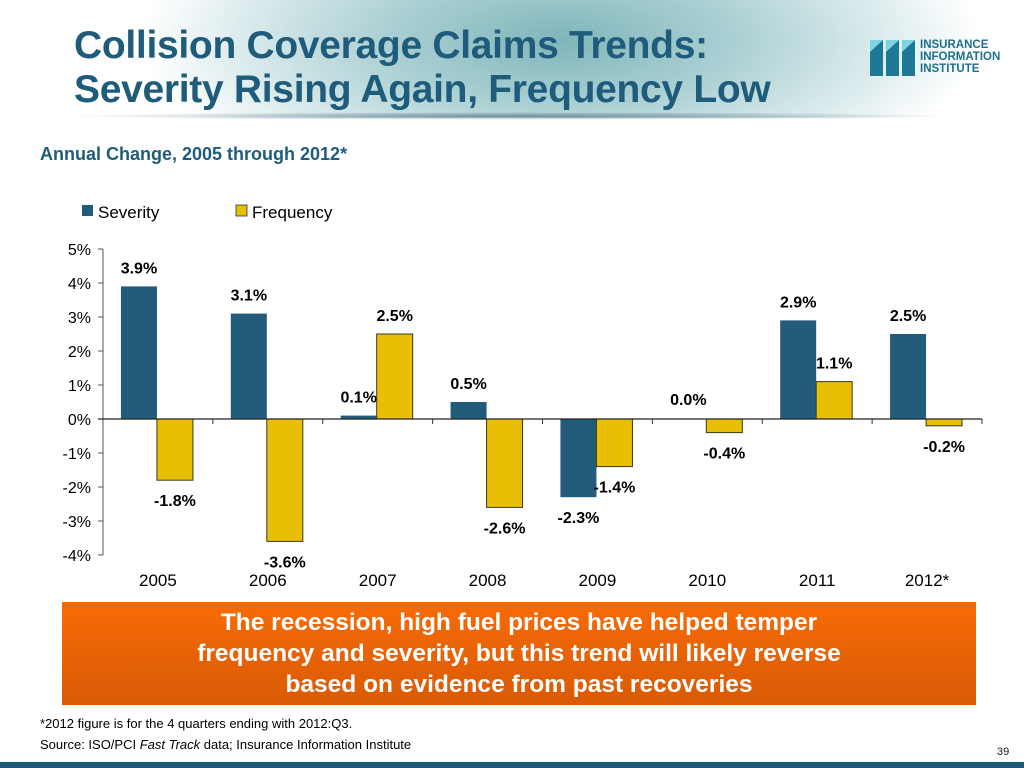  I want to click on title-line-2: Severity Rising Again, Frequency Low, so click(422, 89).